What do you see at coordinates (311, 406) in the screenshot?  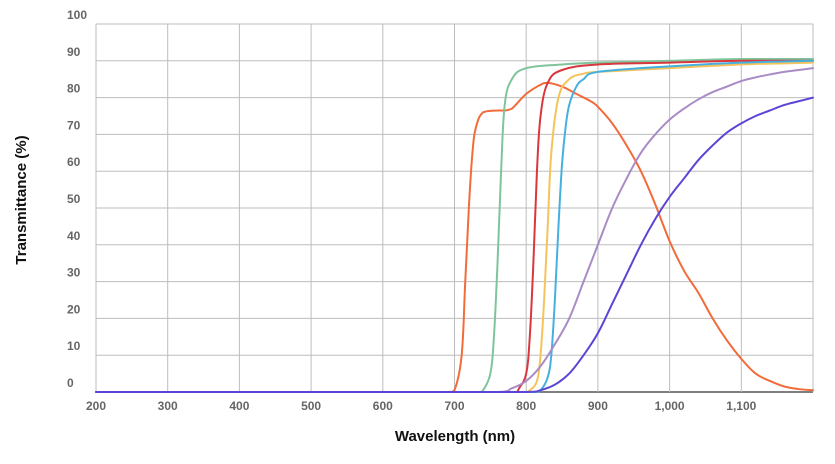 I see `x-tick-label: 500` at bounding box center [311, 406].